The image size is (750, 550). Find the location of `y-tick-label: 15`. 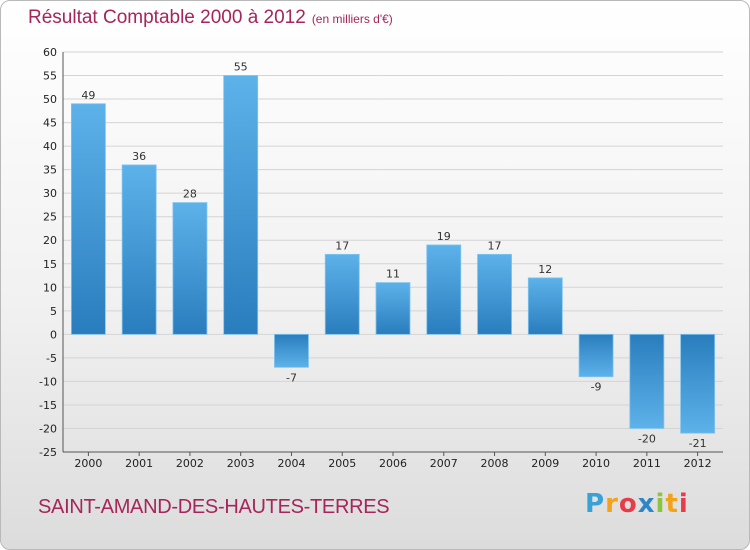

y-tick-label: 15 is located at coordinates (50, 264).